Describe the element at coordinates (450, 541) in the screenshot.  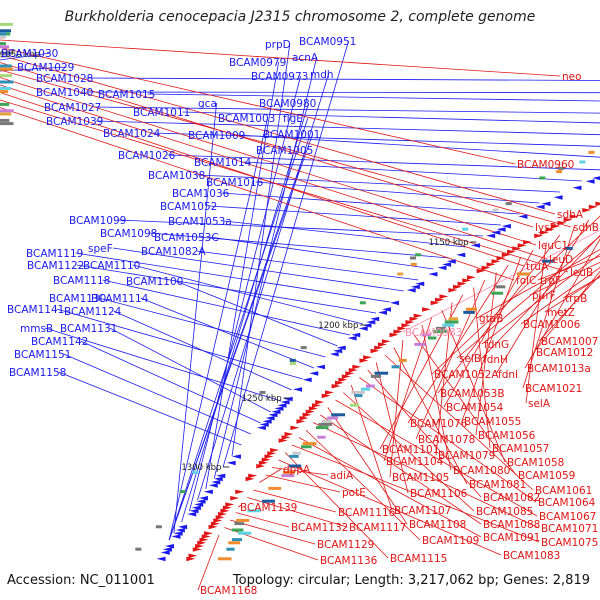
I see `gene-label-plus: BCAM1109` at that location.